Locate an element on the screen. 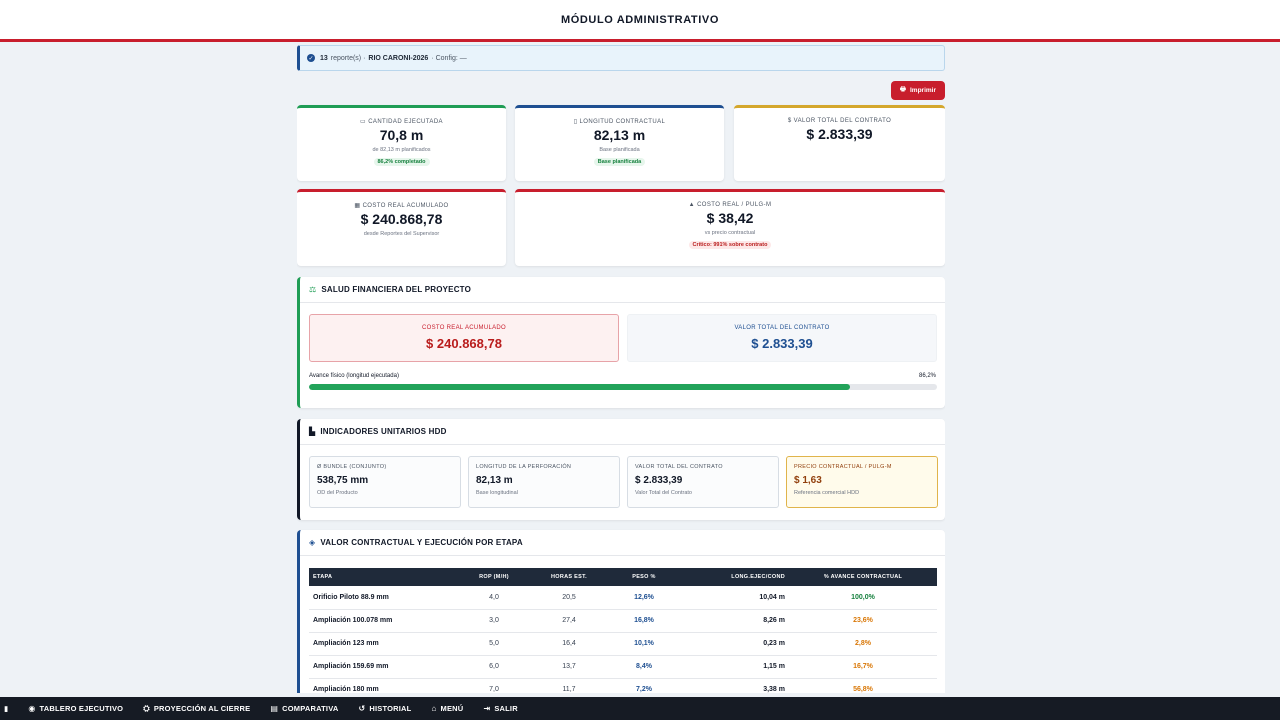 This screenshot has width=1280, height=720. hours-cell: 16,4 is located at coordinates (569, 643).